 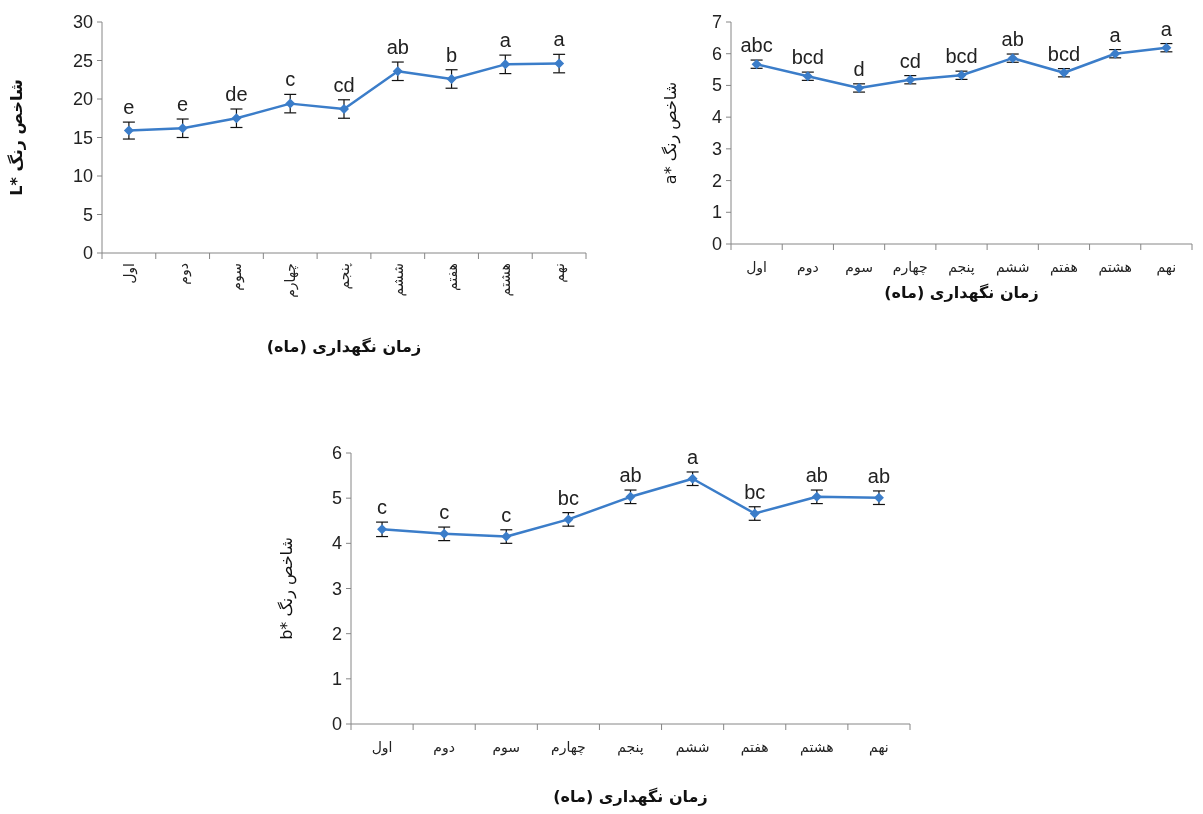 I want to click on y-tick-label: 15, so click(x=82, y=137).